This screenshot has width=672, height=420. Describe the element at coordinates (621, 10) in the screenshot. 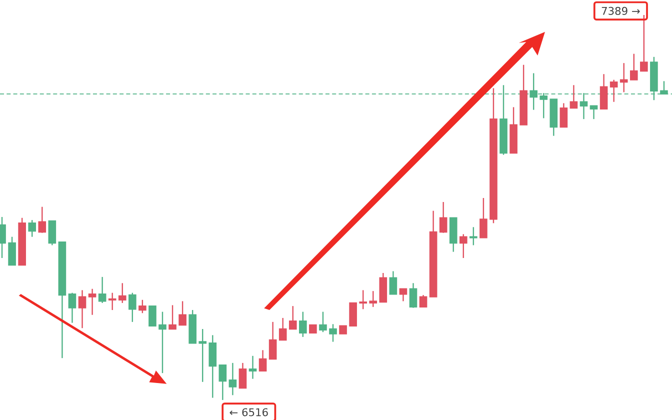

I see `text: 7389 →` at that location.